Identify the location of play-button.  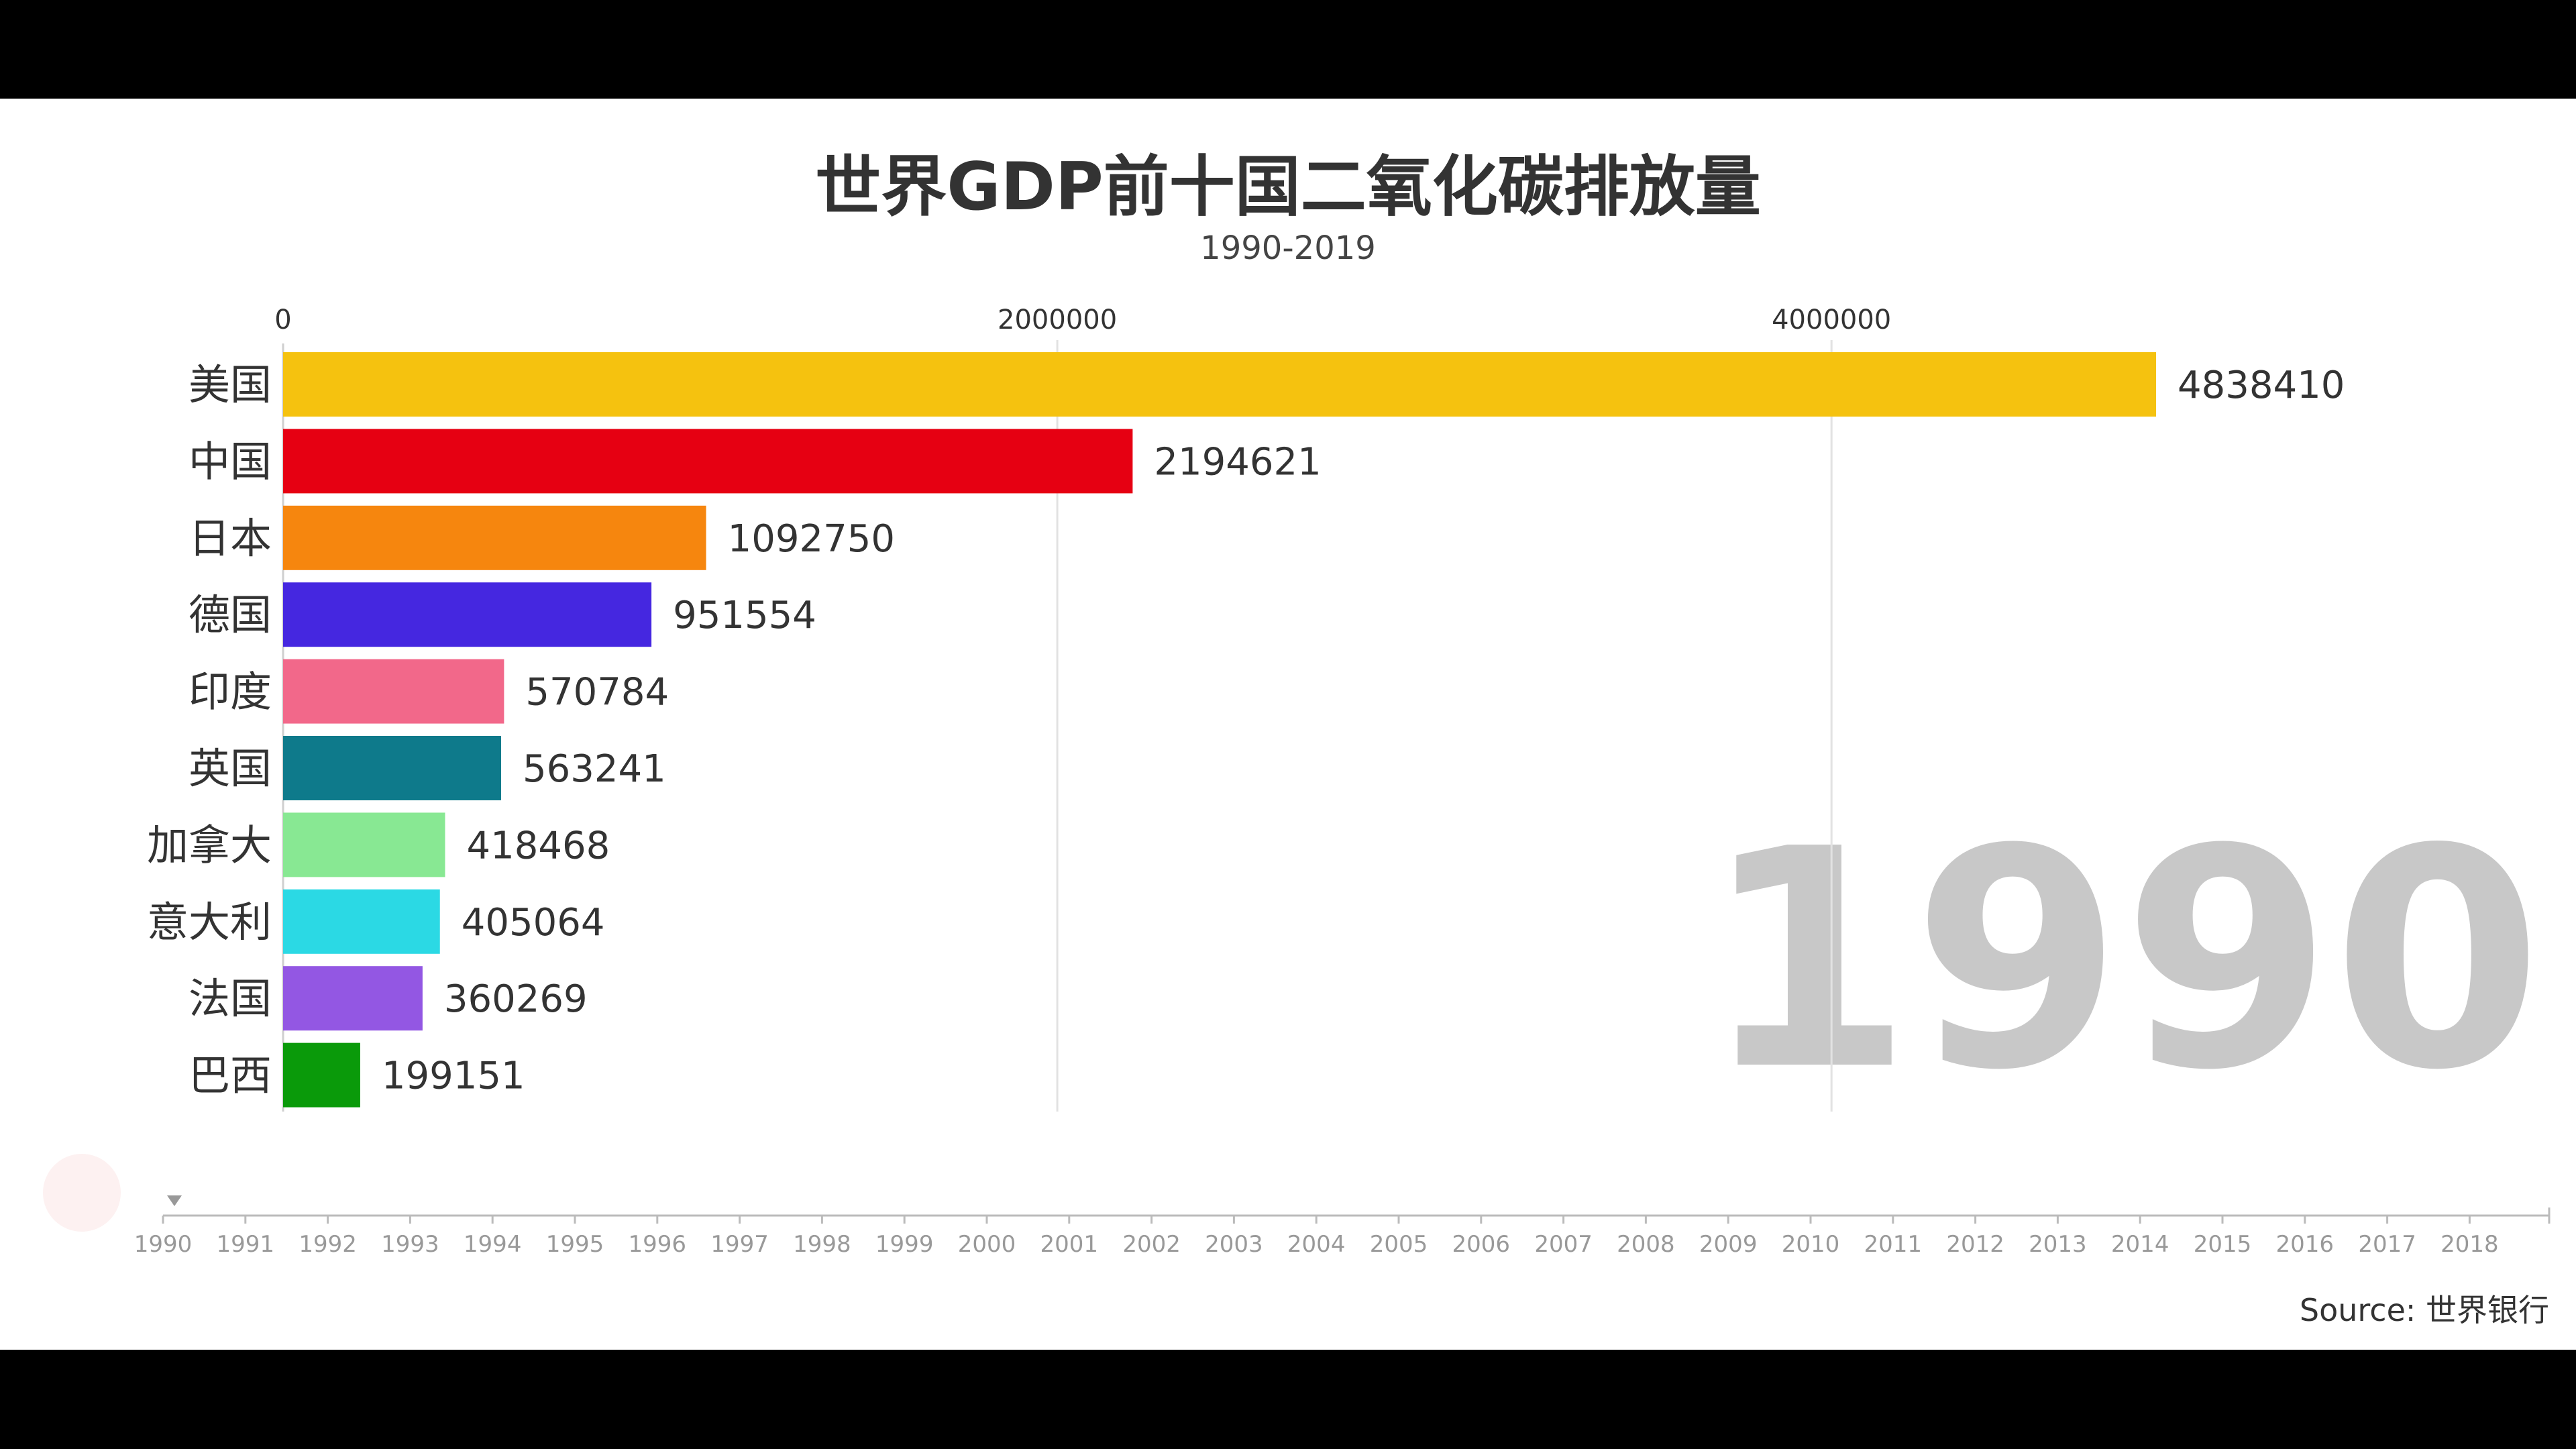
(82, 1193).